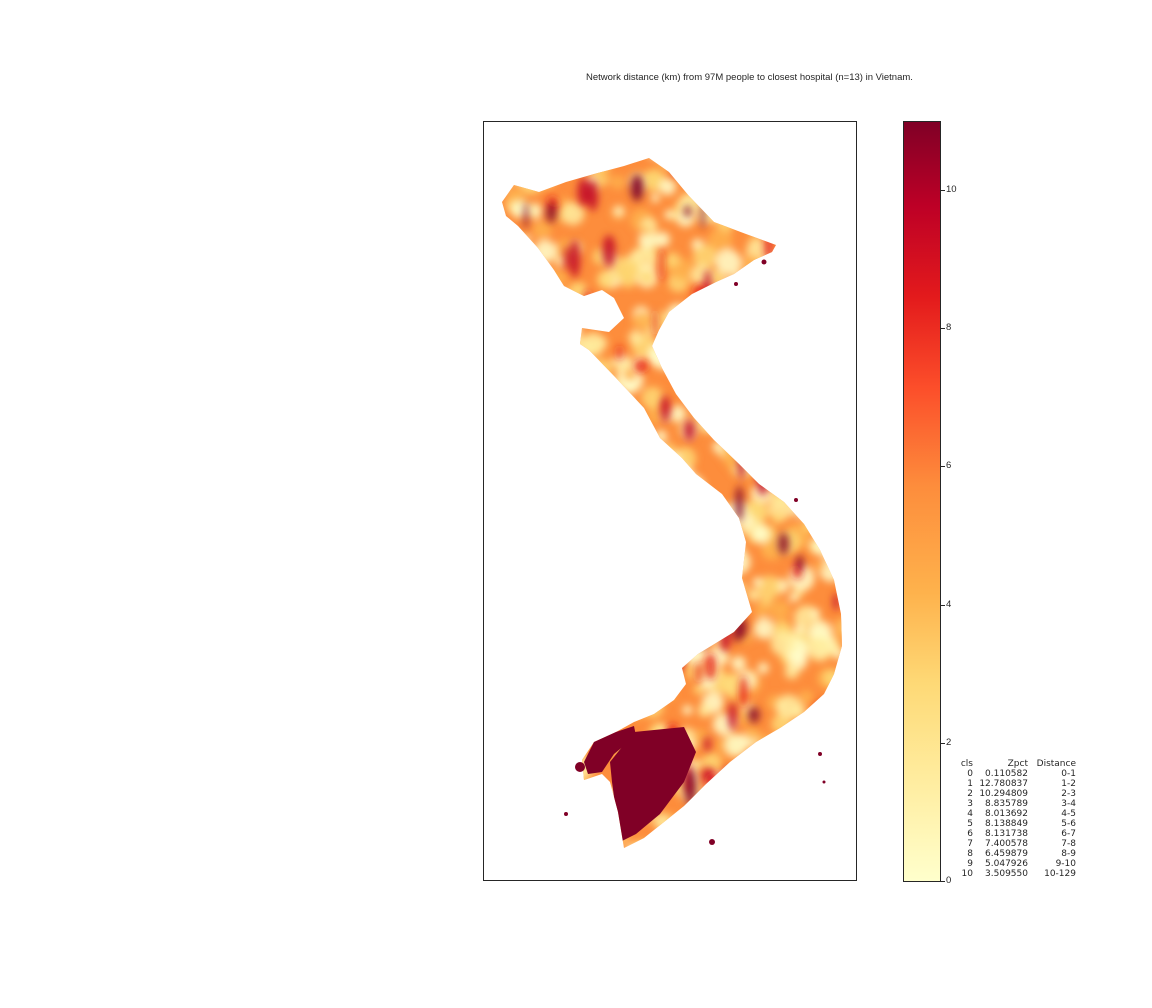  What do you see at coordinates (970, 864) in the screenshot?
I see `stats-cls-cell: 9` at bounding box center [970, 864].